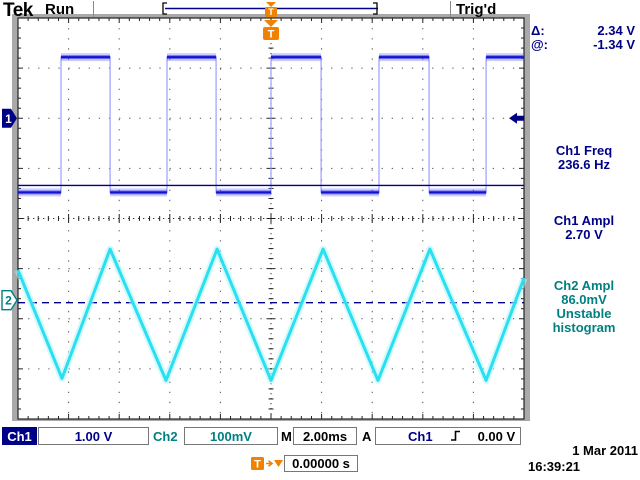 The image size is (640, 480). Describe the element at coordinates (60, 9) in the screenshot. I see `acquisition-state: Run` at that location.